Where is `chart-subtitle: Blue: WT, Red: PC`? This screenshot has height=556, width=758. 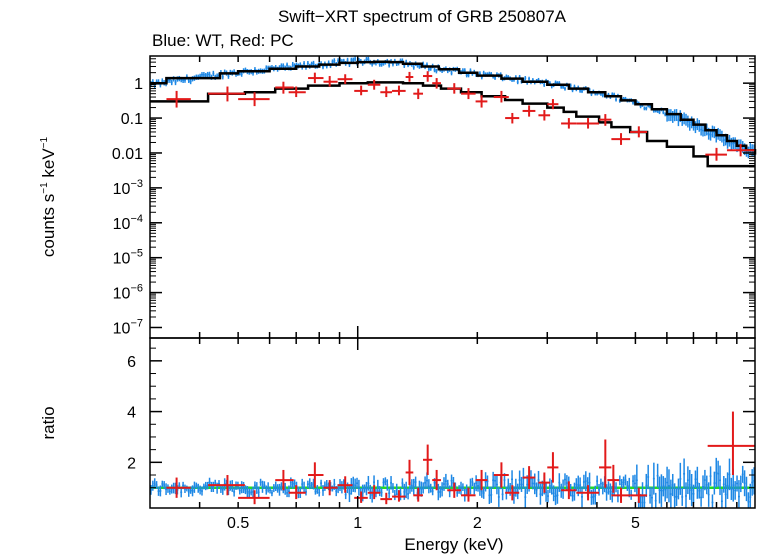
chart-subtitle: Blue: WT, Red: PC is located at coordinates (223, 40).